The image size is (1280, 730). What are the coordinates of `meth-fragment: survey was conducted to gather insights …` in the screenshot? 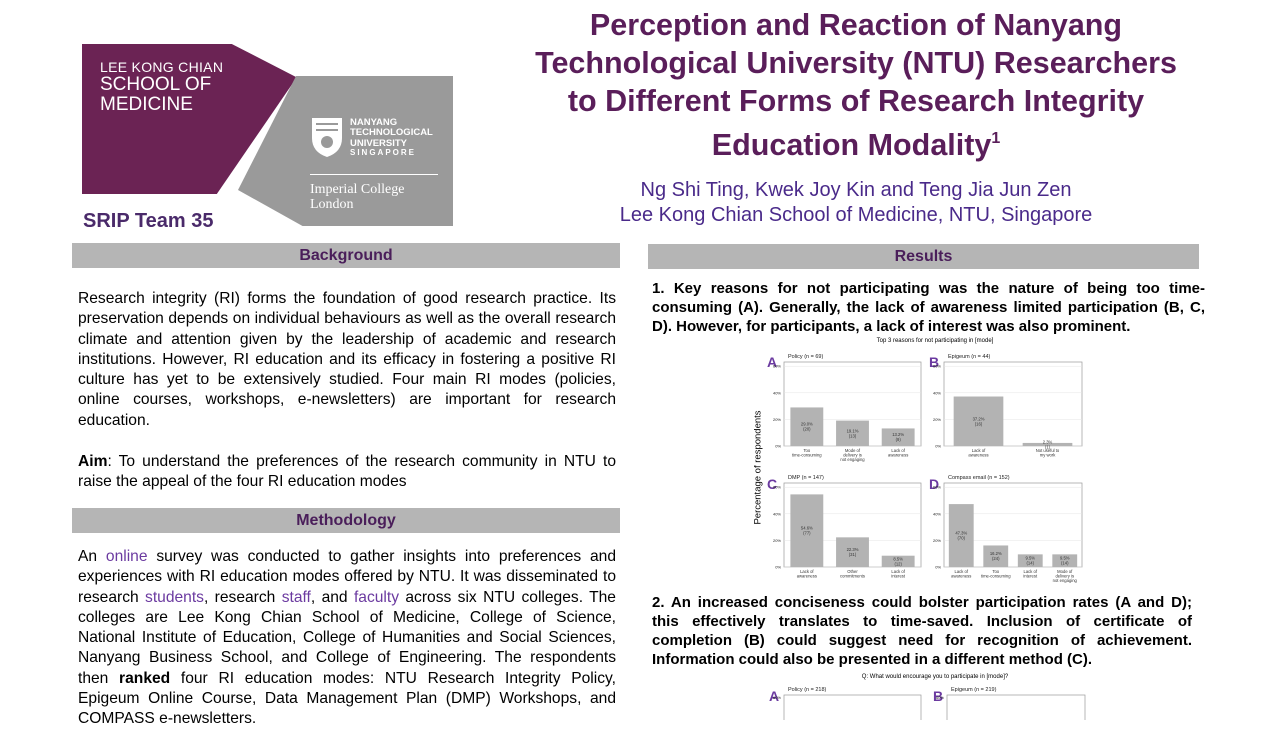 It's located at (347, 577).